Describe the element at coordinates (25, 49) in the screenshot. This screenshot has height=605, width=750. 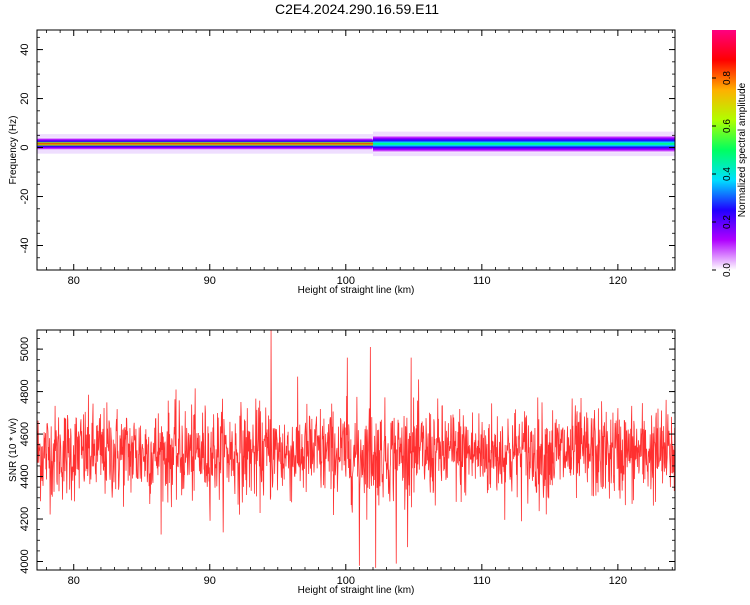
I see `spectrogram-y-tick-label: 40` at that location.